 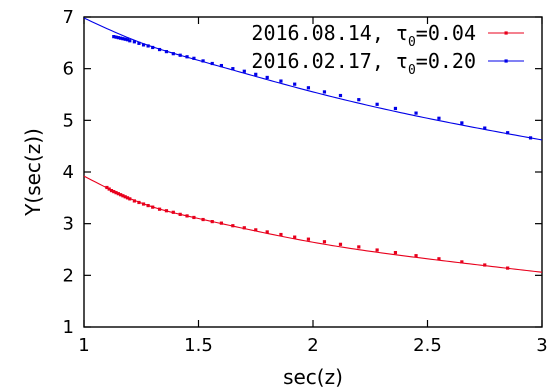 I want to click on y-tick-label: 1, so click(x=68, y=327).